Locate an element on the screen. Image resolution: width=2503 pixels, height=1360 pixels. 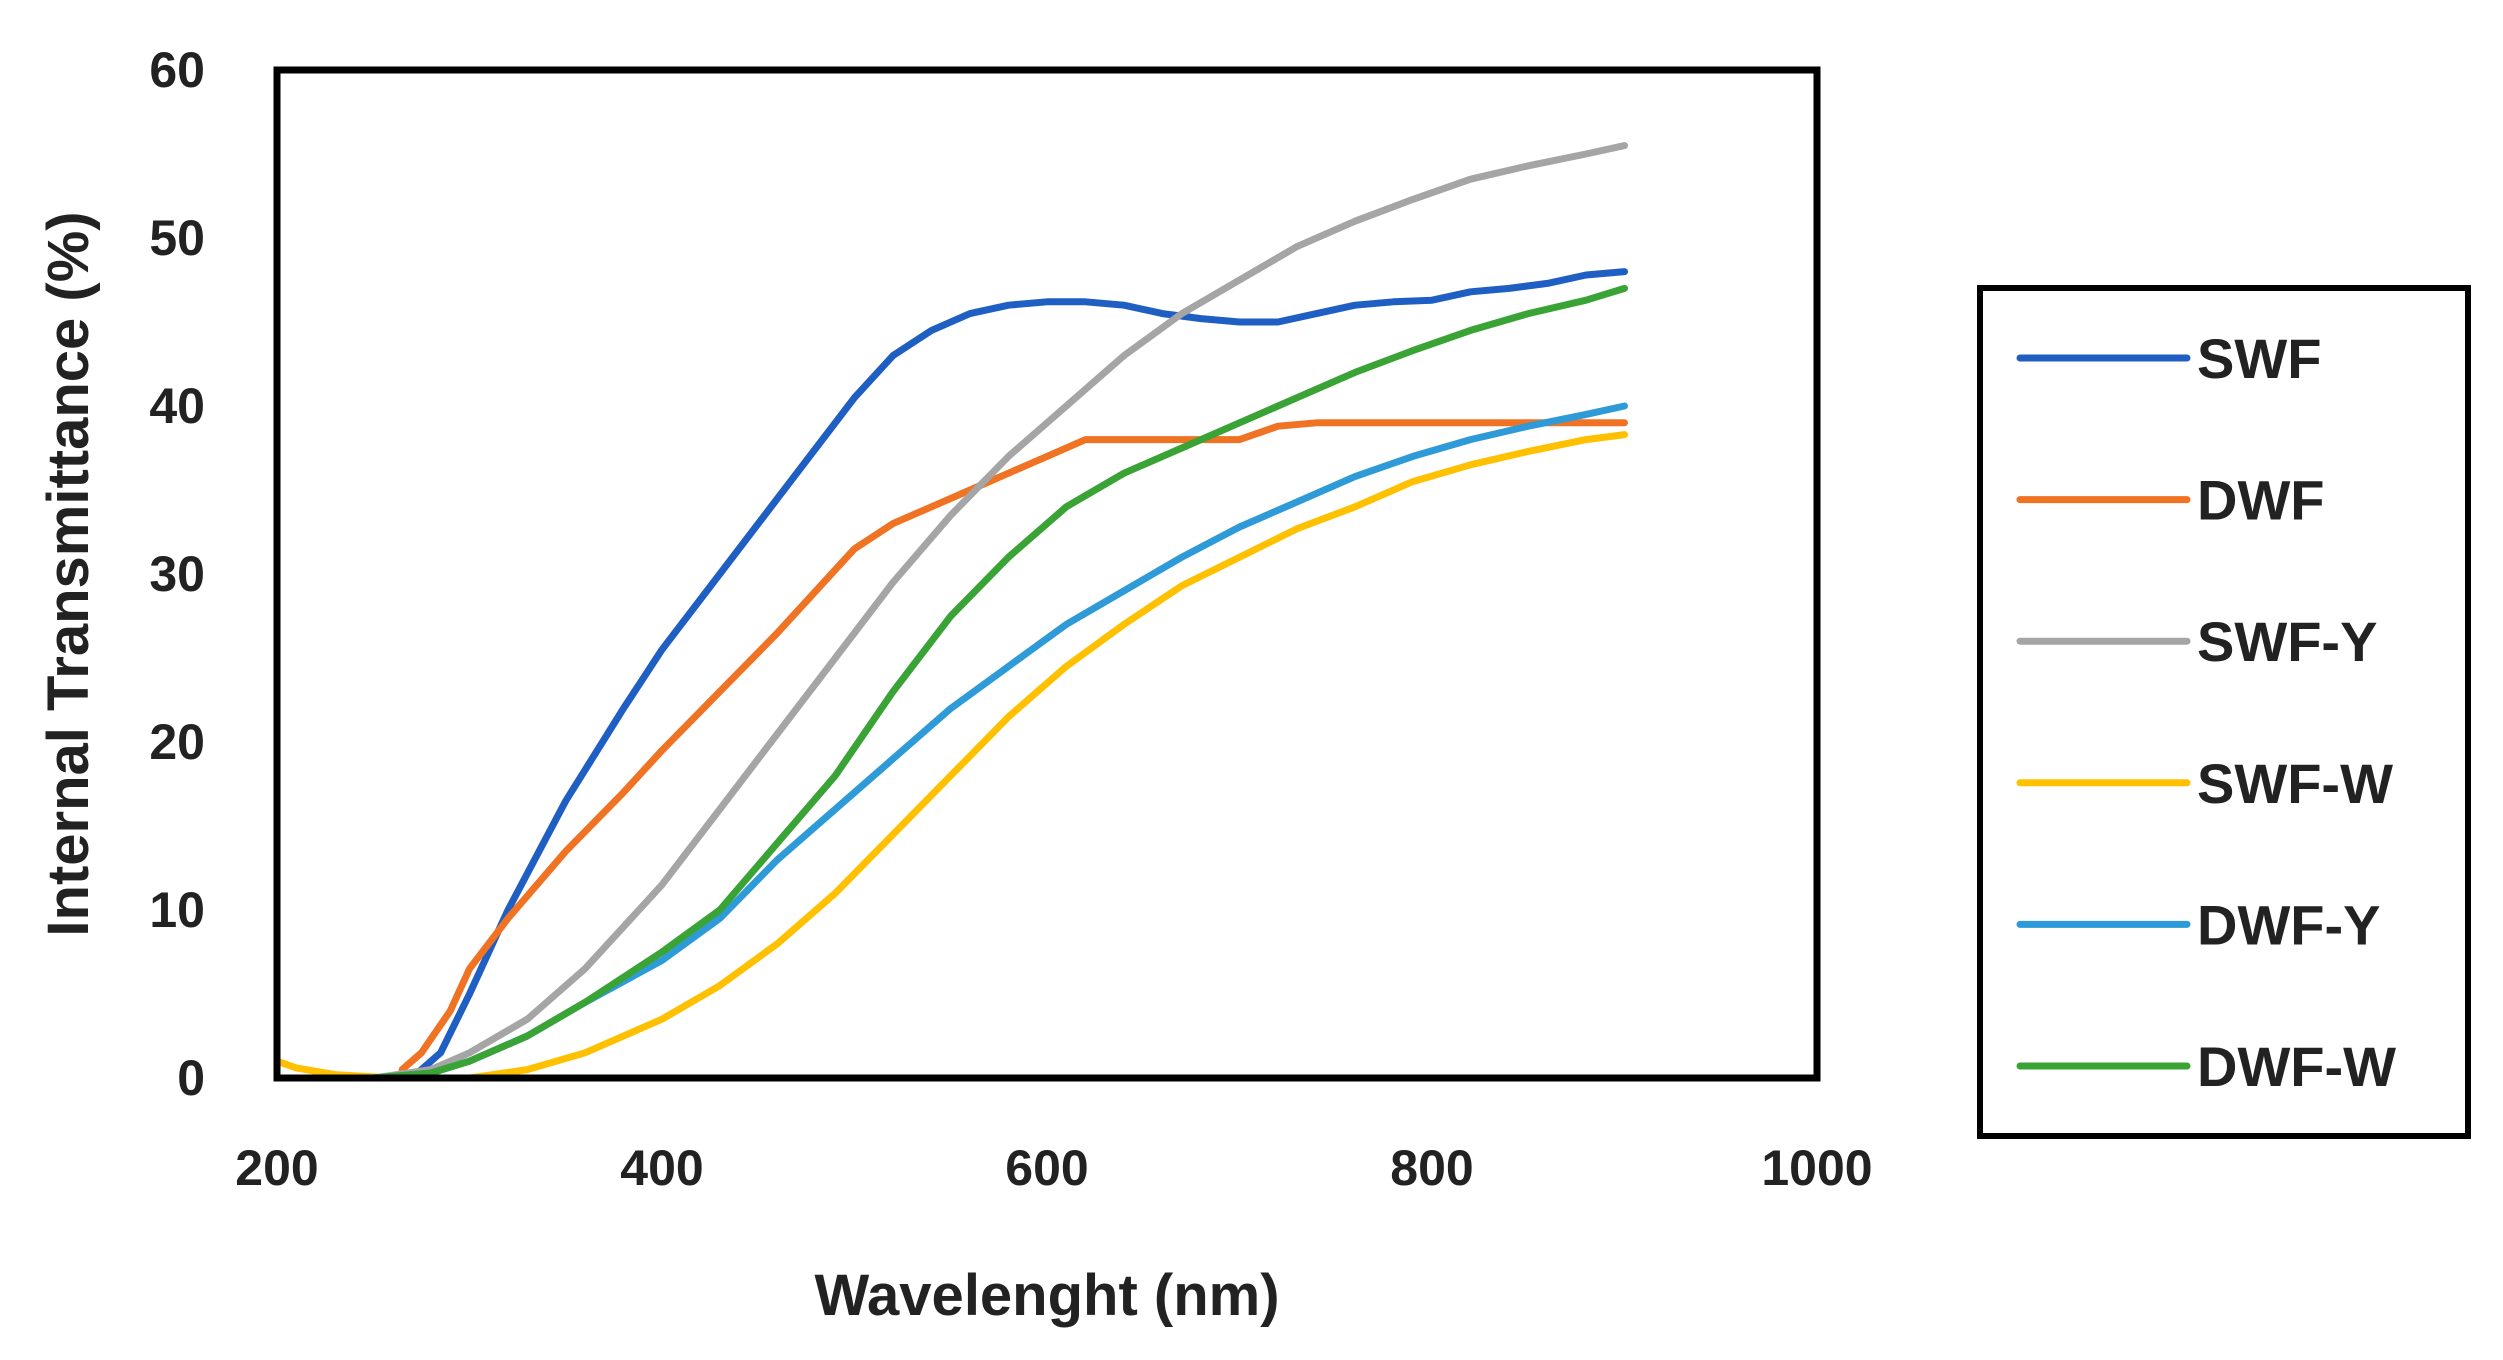
x-axis-ticks: 200 400 600 800 1000 is located at coordinates (1053, 1168).